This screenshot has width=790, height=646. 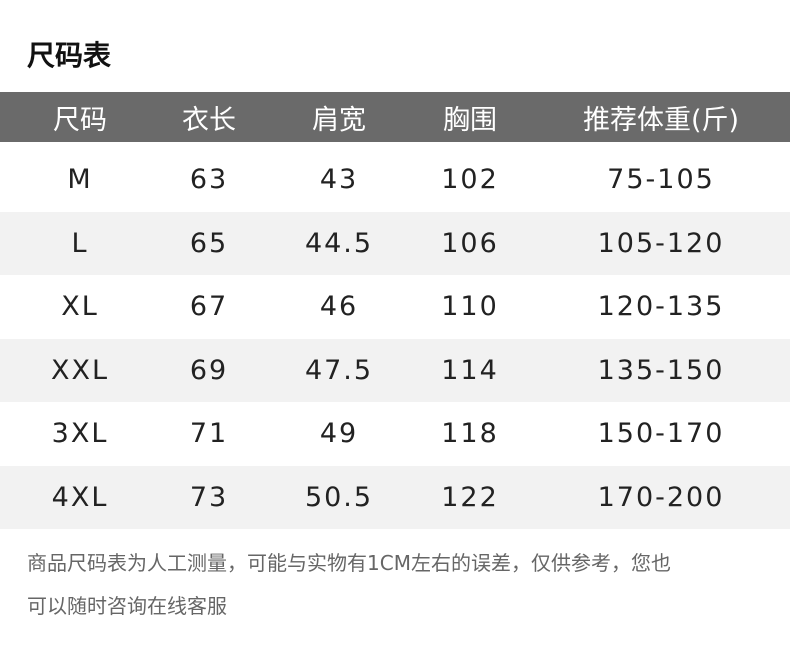 I want to click on table-row: 4XL 73 50.5 122 170-200, so click(x=395, y=497).